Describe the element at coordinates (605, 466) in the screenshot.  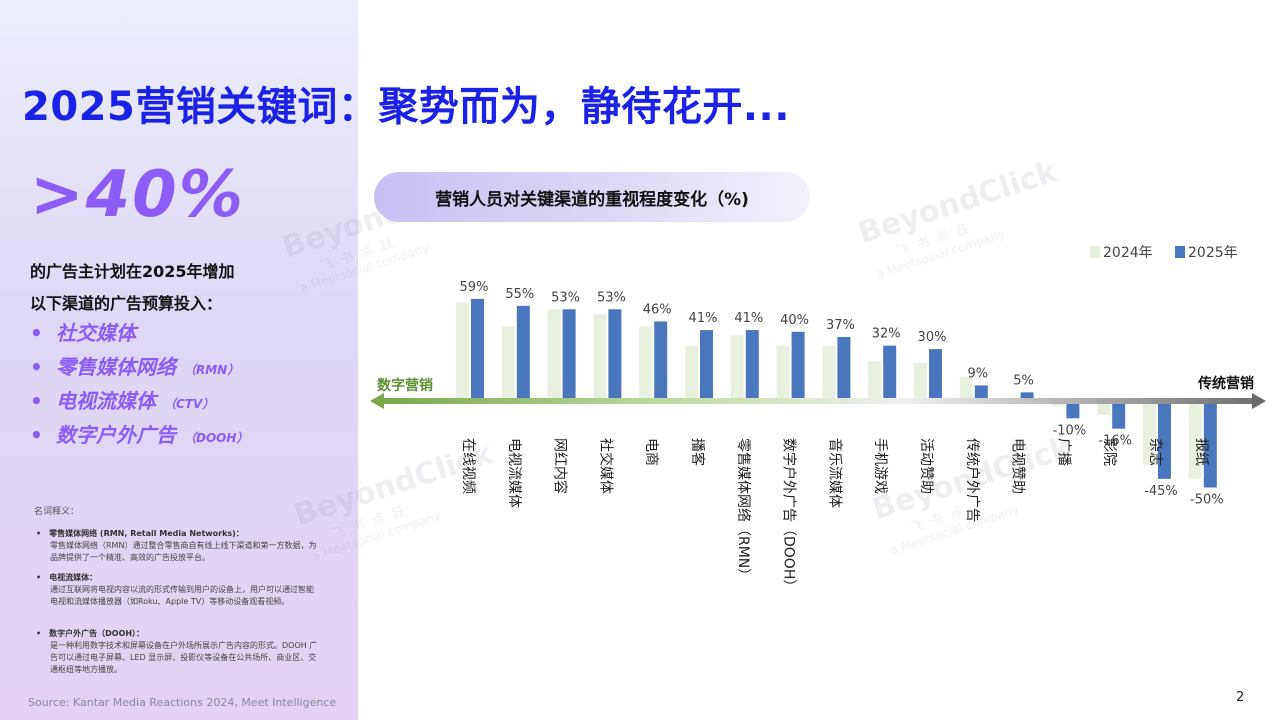
I see `category-label: 社交媒体` at that location.